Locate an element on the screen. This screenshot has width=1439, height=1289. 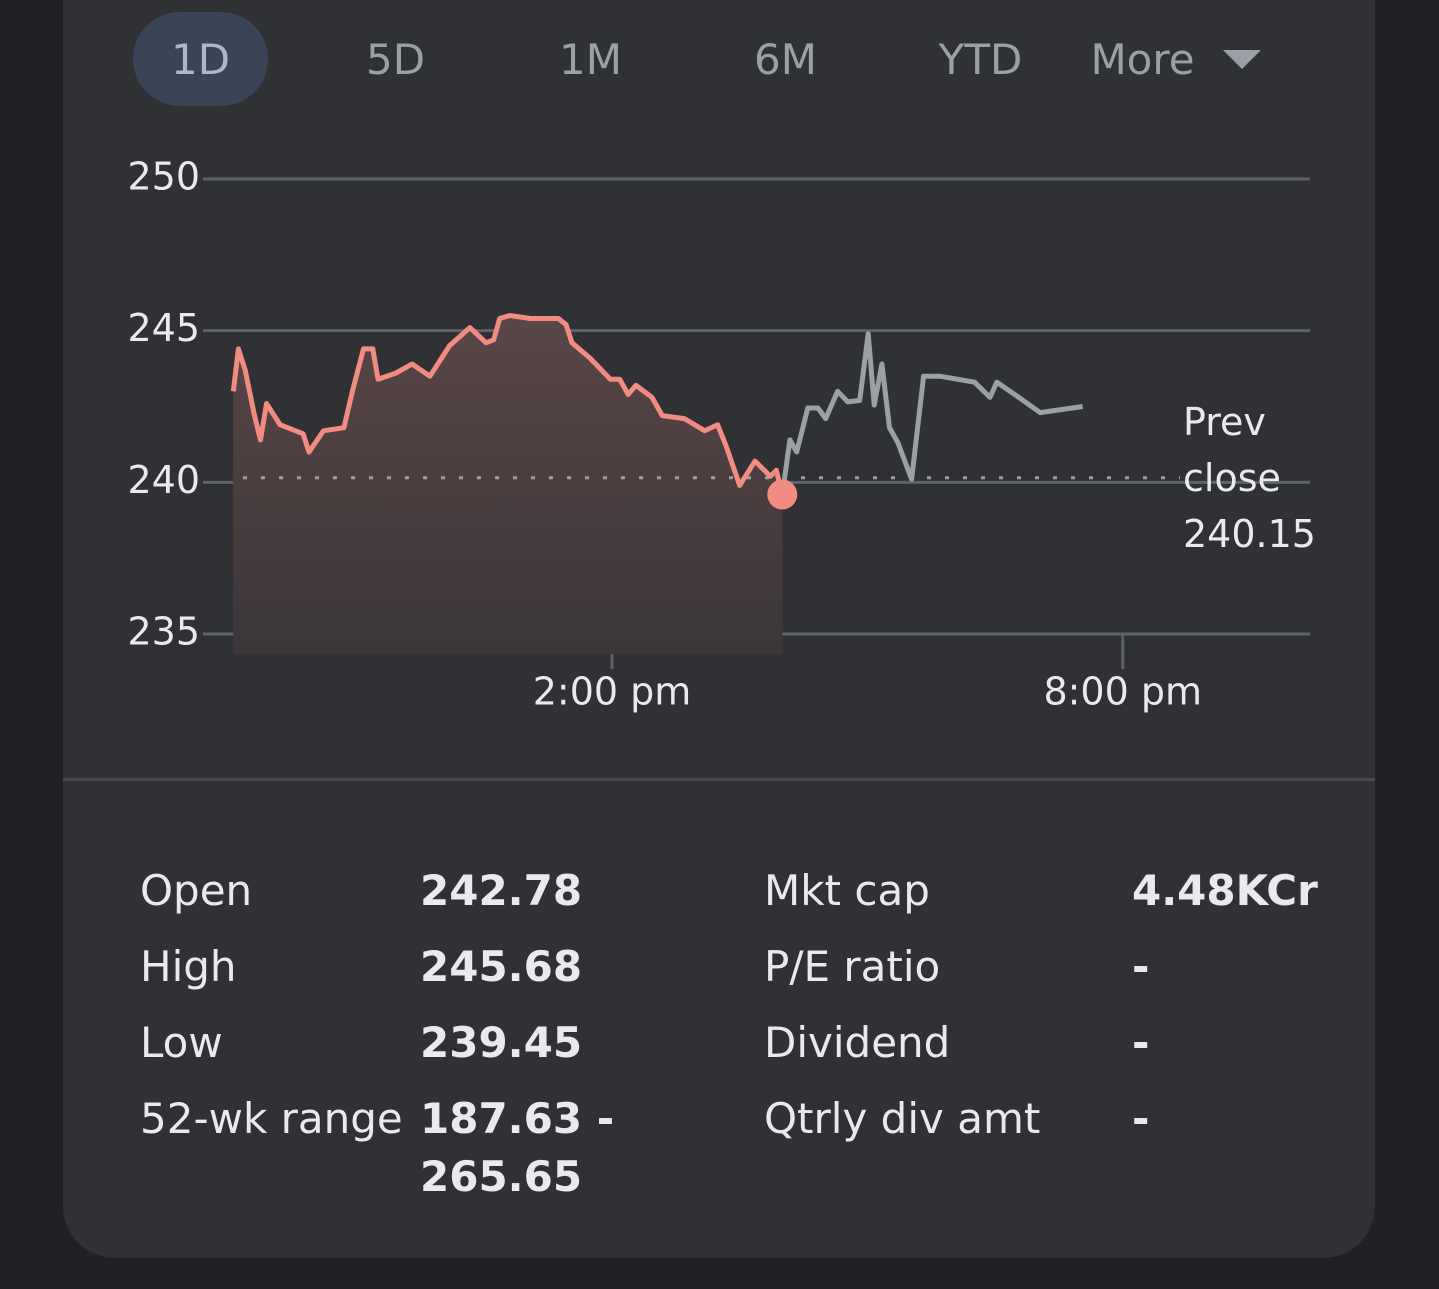
divider is located at coordinates (719, 779).